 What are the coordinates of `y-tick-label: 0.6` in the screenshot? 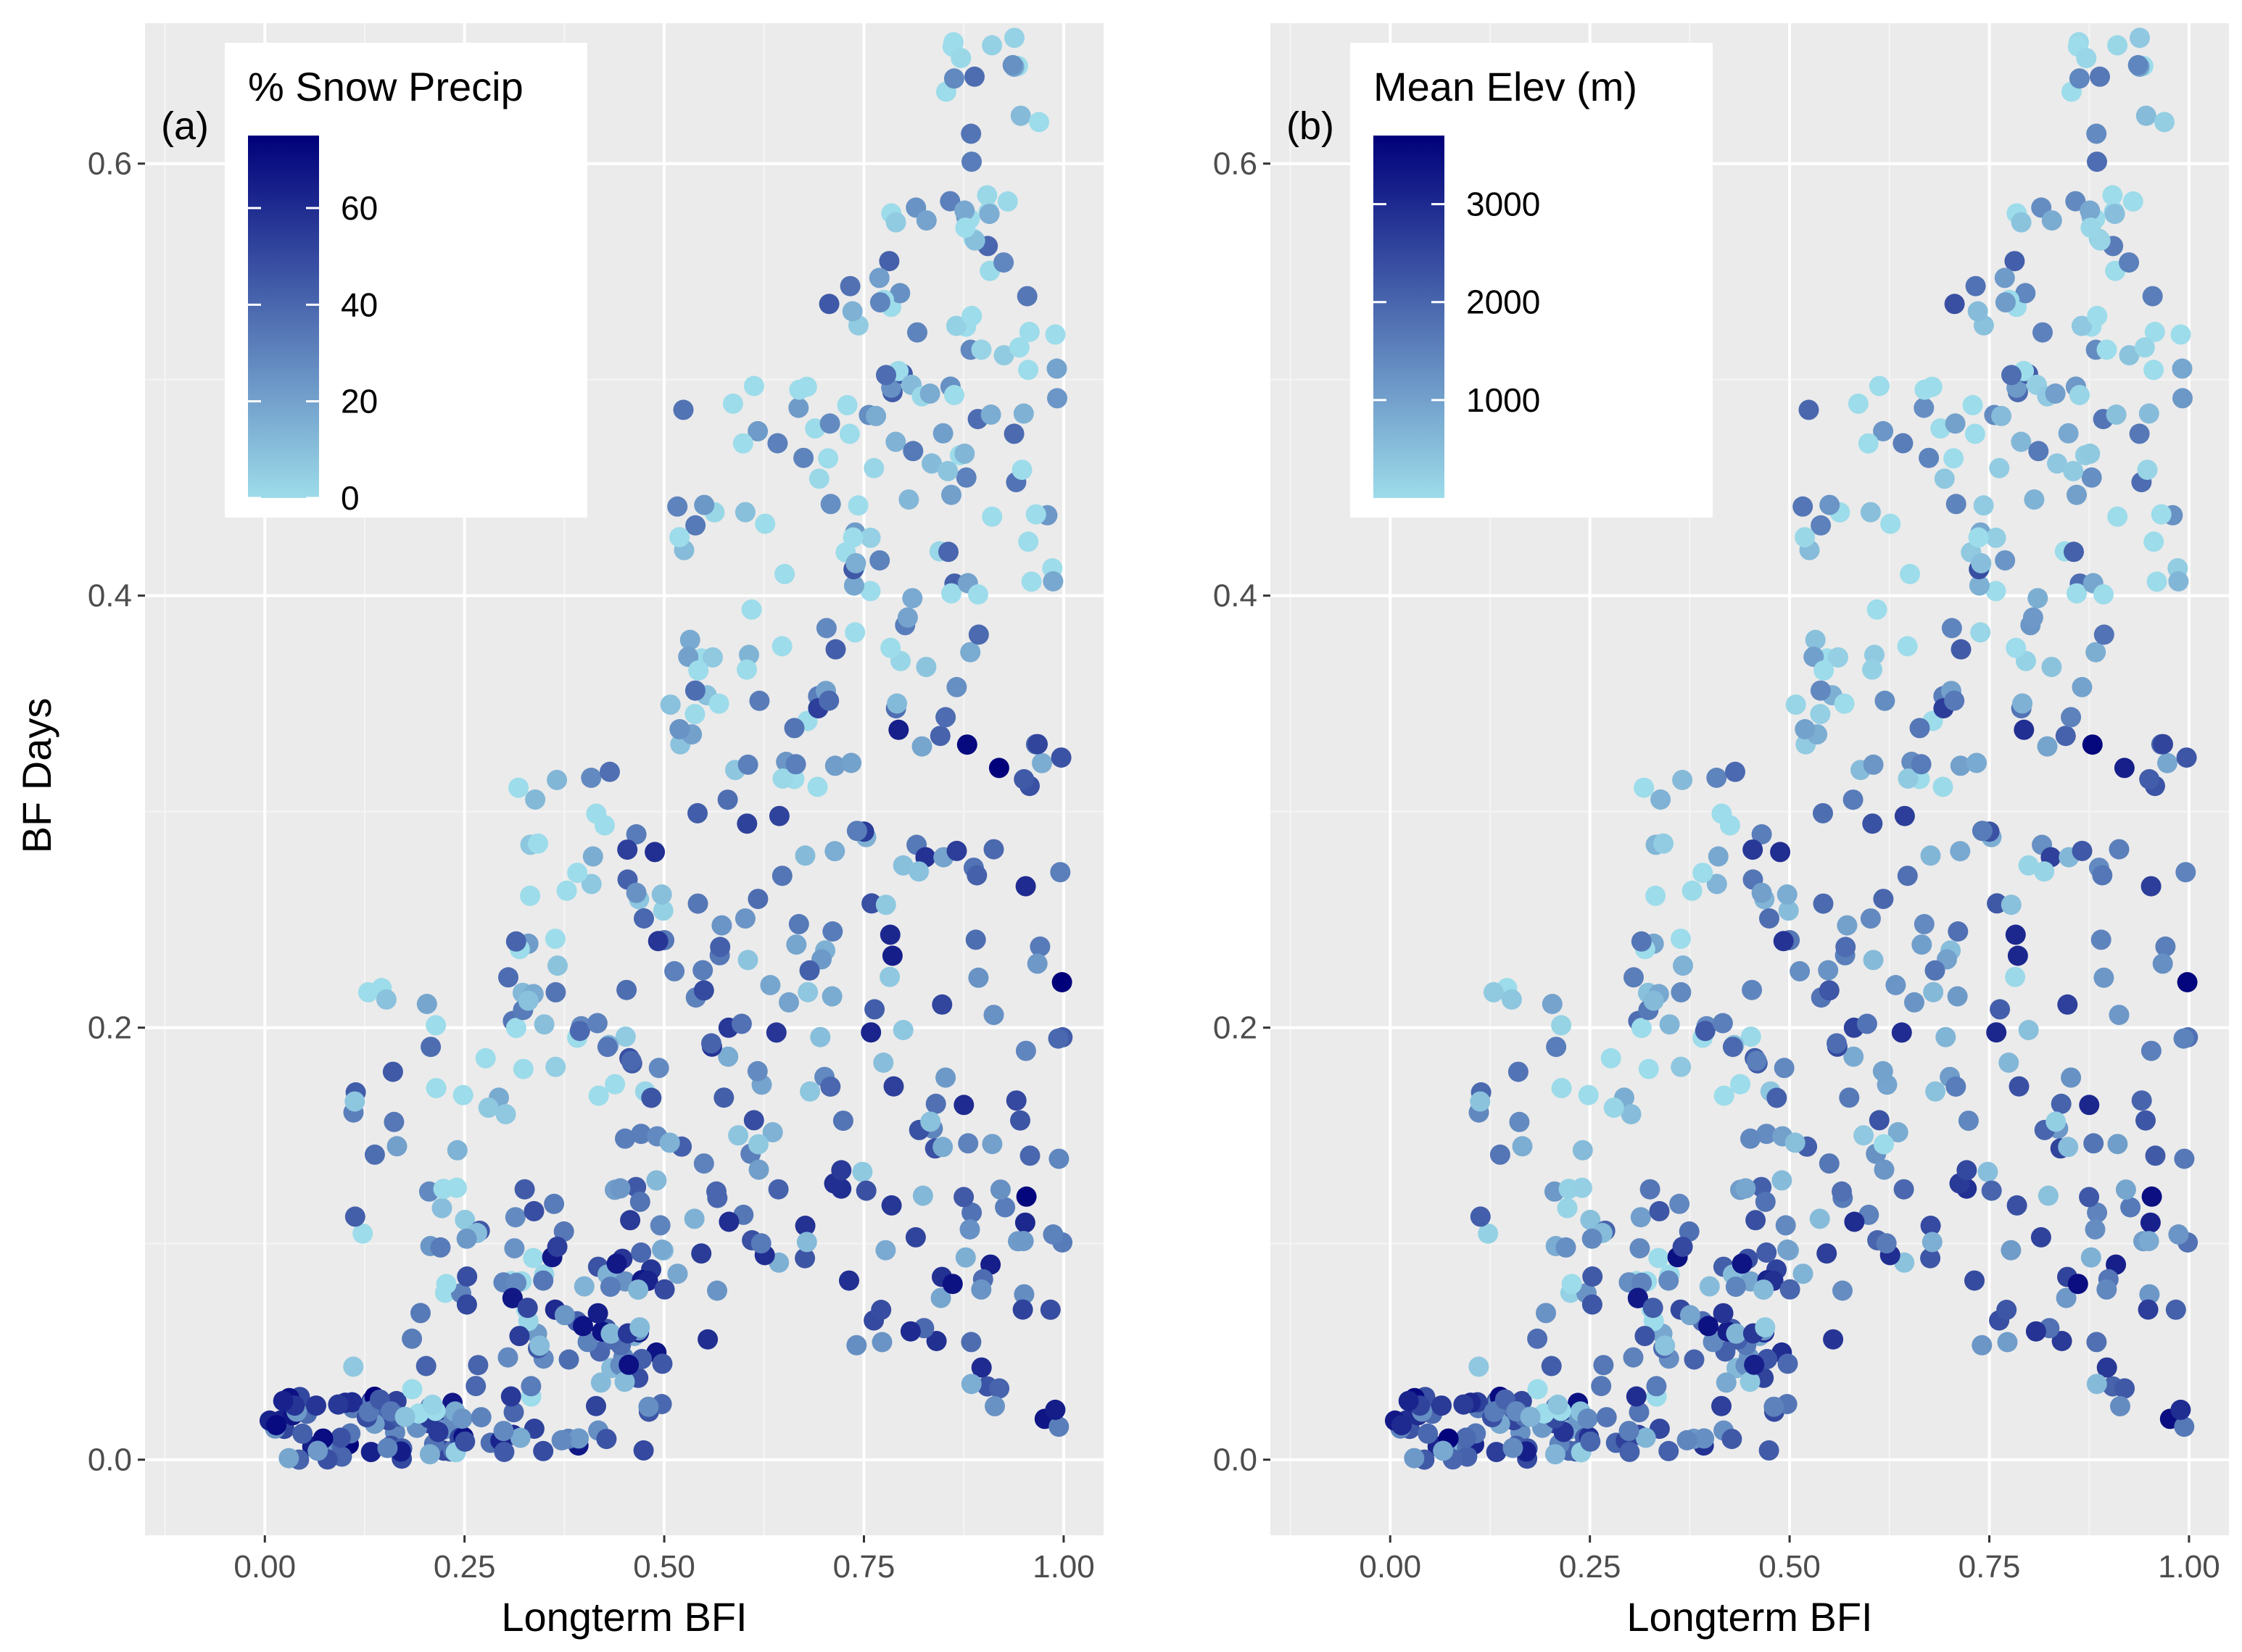 It's located at (110, 164).